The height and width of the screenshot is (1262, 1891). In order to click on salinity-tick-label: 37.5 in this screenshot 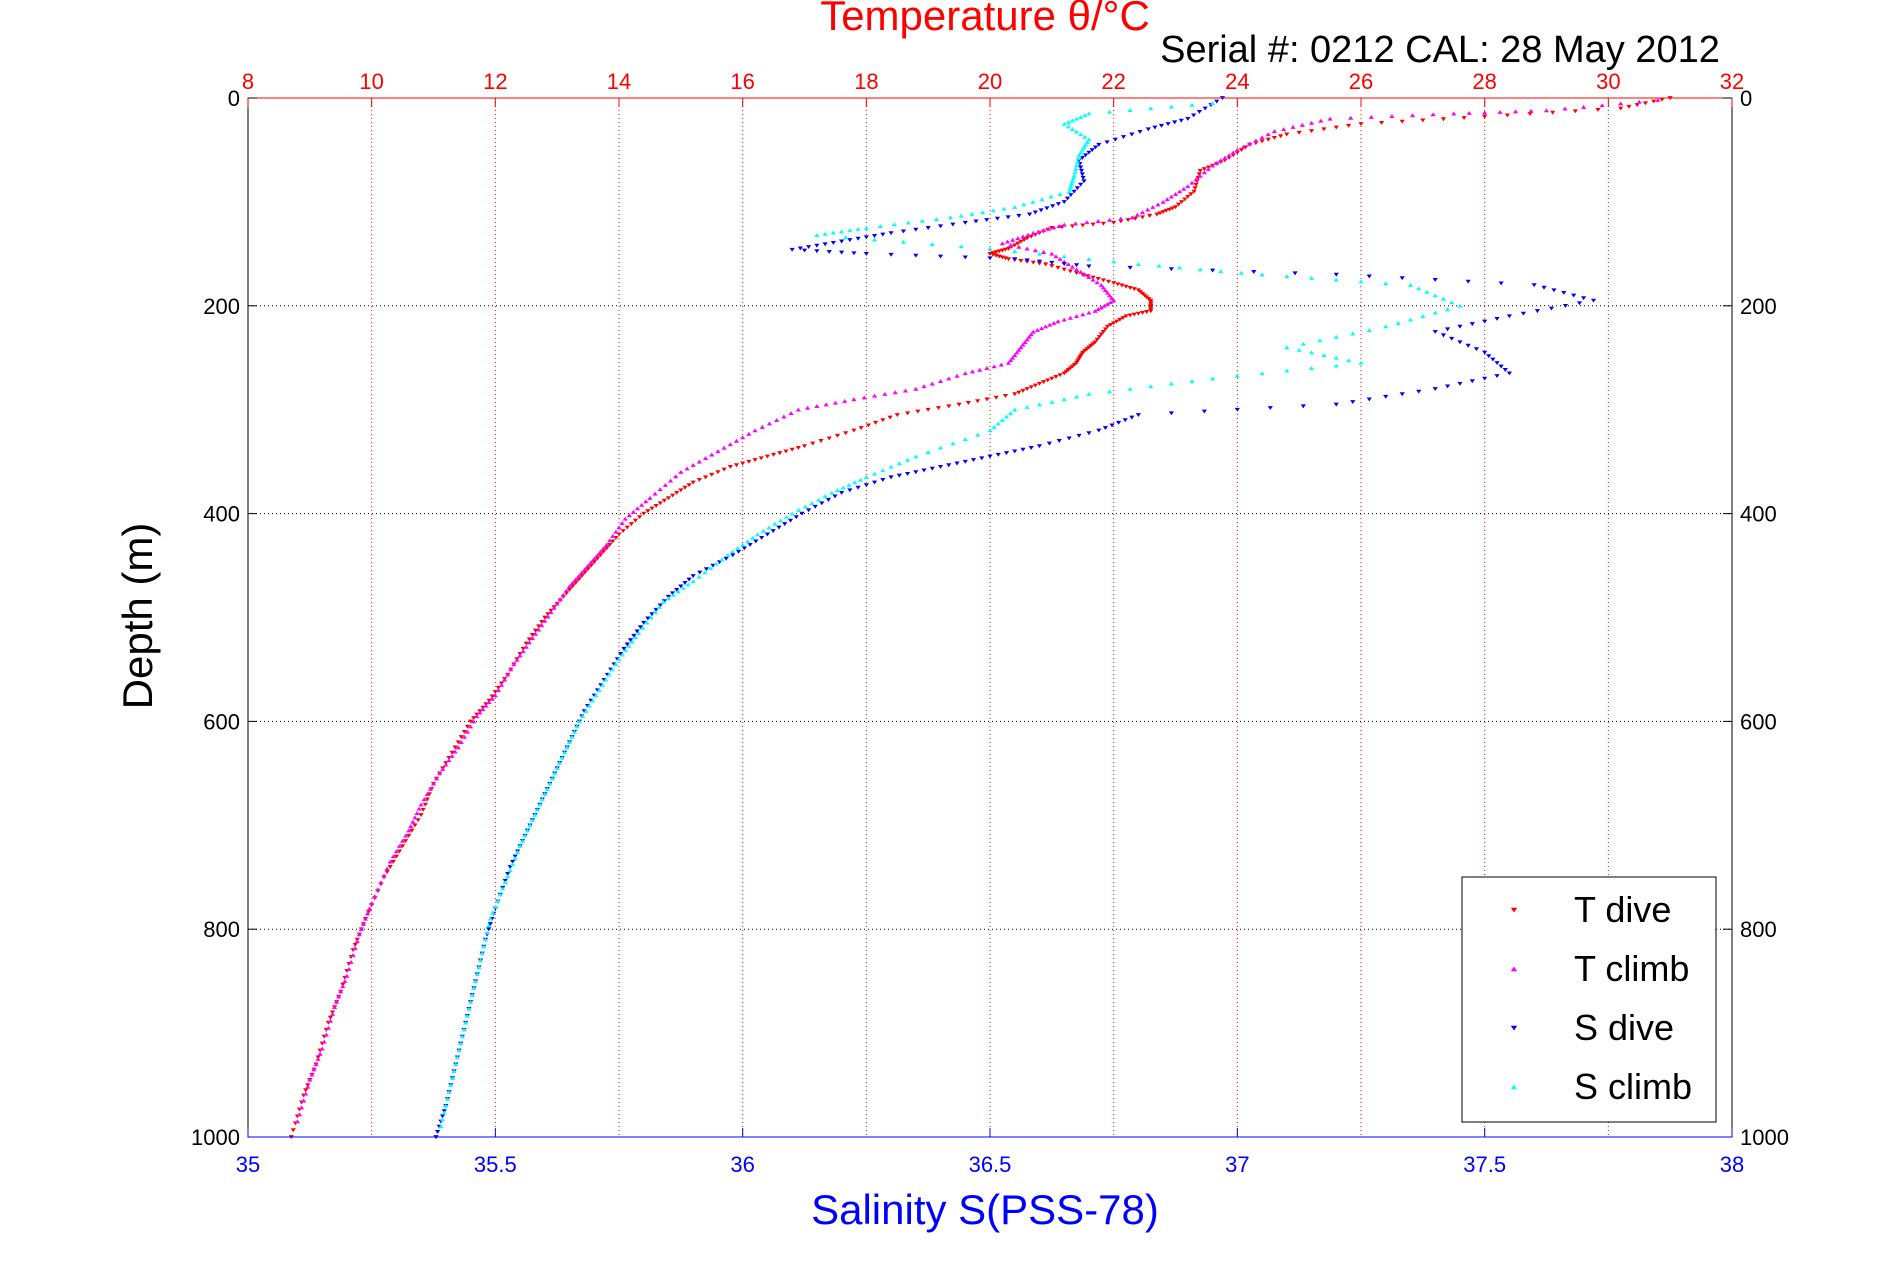, I will do `click(1484, 1164)`.